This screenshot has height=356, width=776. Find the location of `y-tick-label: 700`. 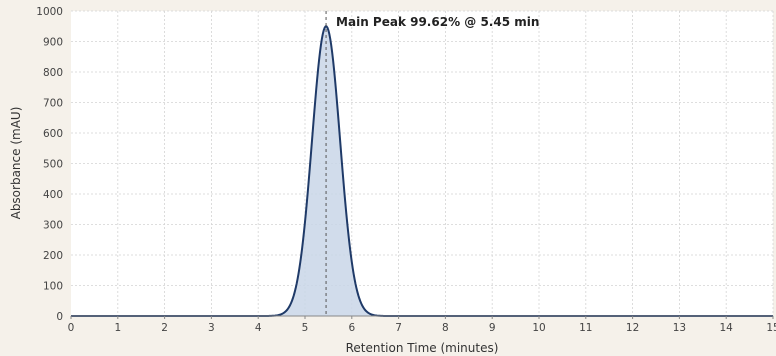

y-tick-label: 700 is located at coordinates (53, 104).